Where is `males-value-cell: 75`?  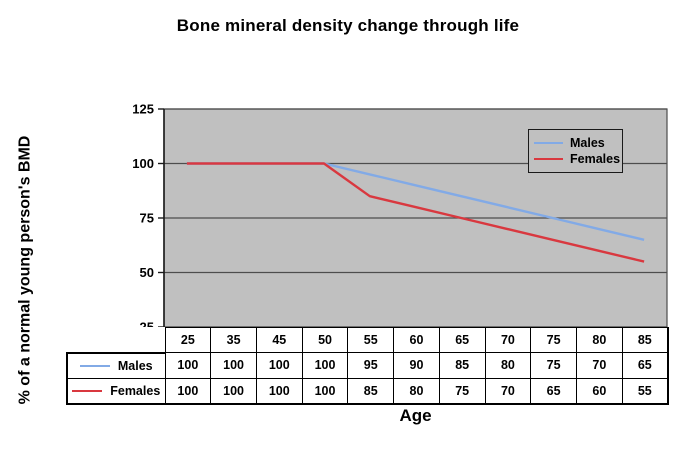
males-value-cell: 75 is located at coordinates (553, 365).